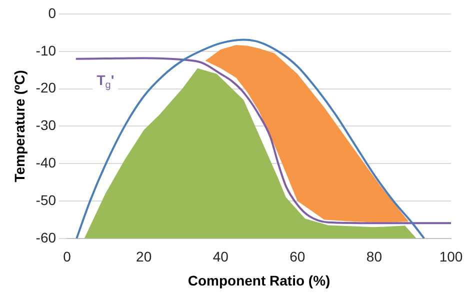 The width and height of the screenshot is (471, 302). What do you see at coordinates (46, 237) in the screenshot?
I see `y-tick-label: -60` at bounding box center [46, 237].